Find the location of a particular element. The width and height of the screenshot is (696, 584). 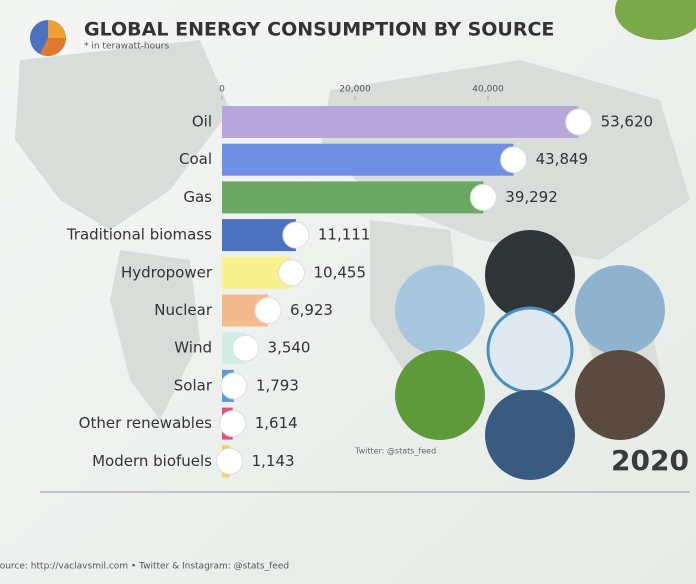

value-label: 1,614 is located at coordinates (276, 423).